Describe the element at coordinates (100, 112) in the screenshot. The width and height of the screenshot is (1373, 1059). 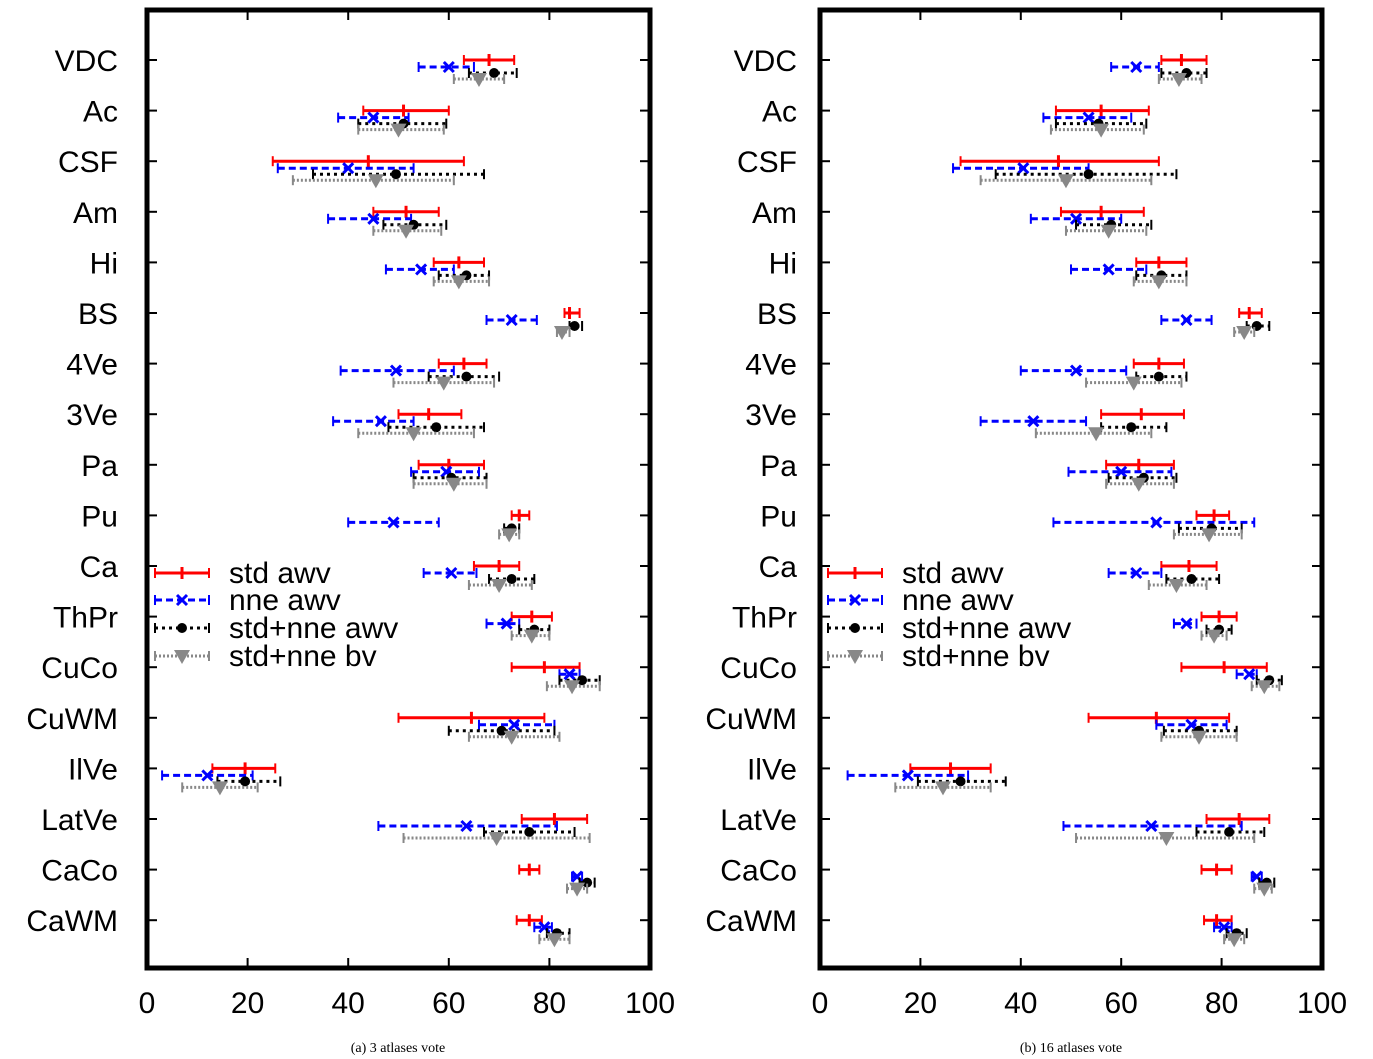
I see `category-label: Ac` at that location.